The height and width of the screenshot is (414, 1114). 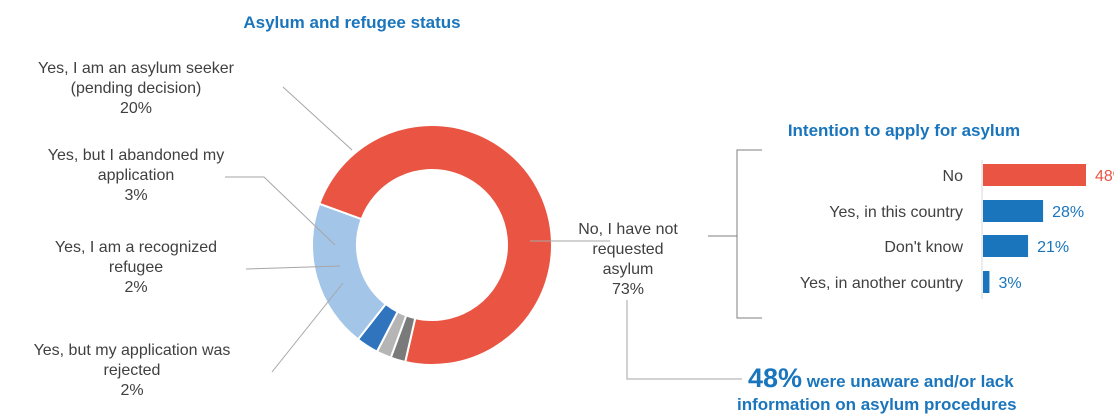 What do you see at coordinates (749, 234) in the screenshot?
I see `bracket-left` at bounding box center [749, 234].